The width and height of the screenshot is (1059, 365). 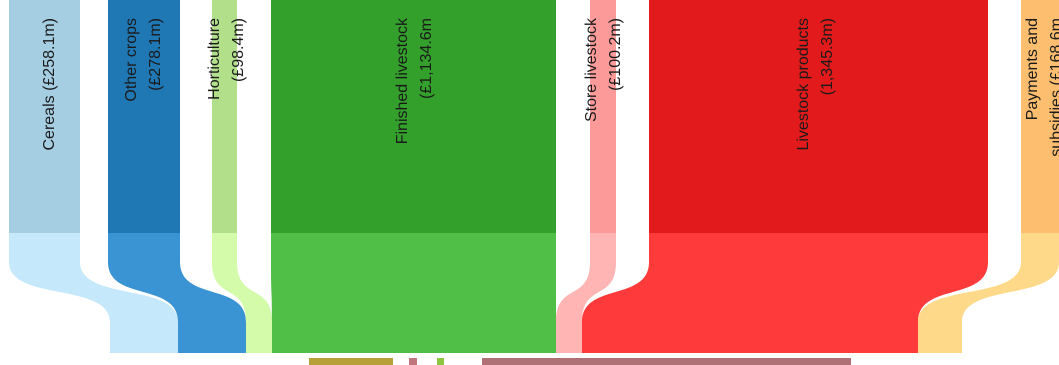 What do you see at coordinates (402, 80) in the screenshot?
I see `node-label-finished-livestock-1: Finished livestock` at bounding box center [402, 80].